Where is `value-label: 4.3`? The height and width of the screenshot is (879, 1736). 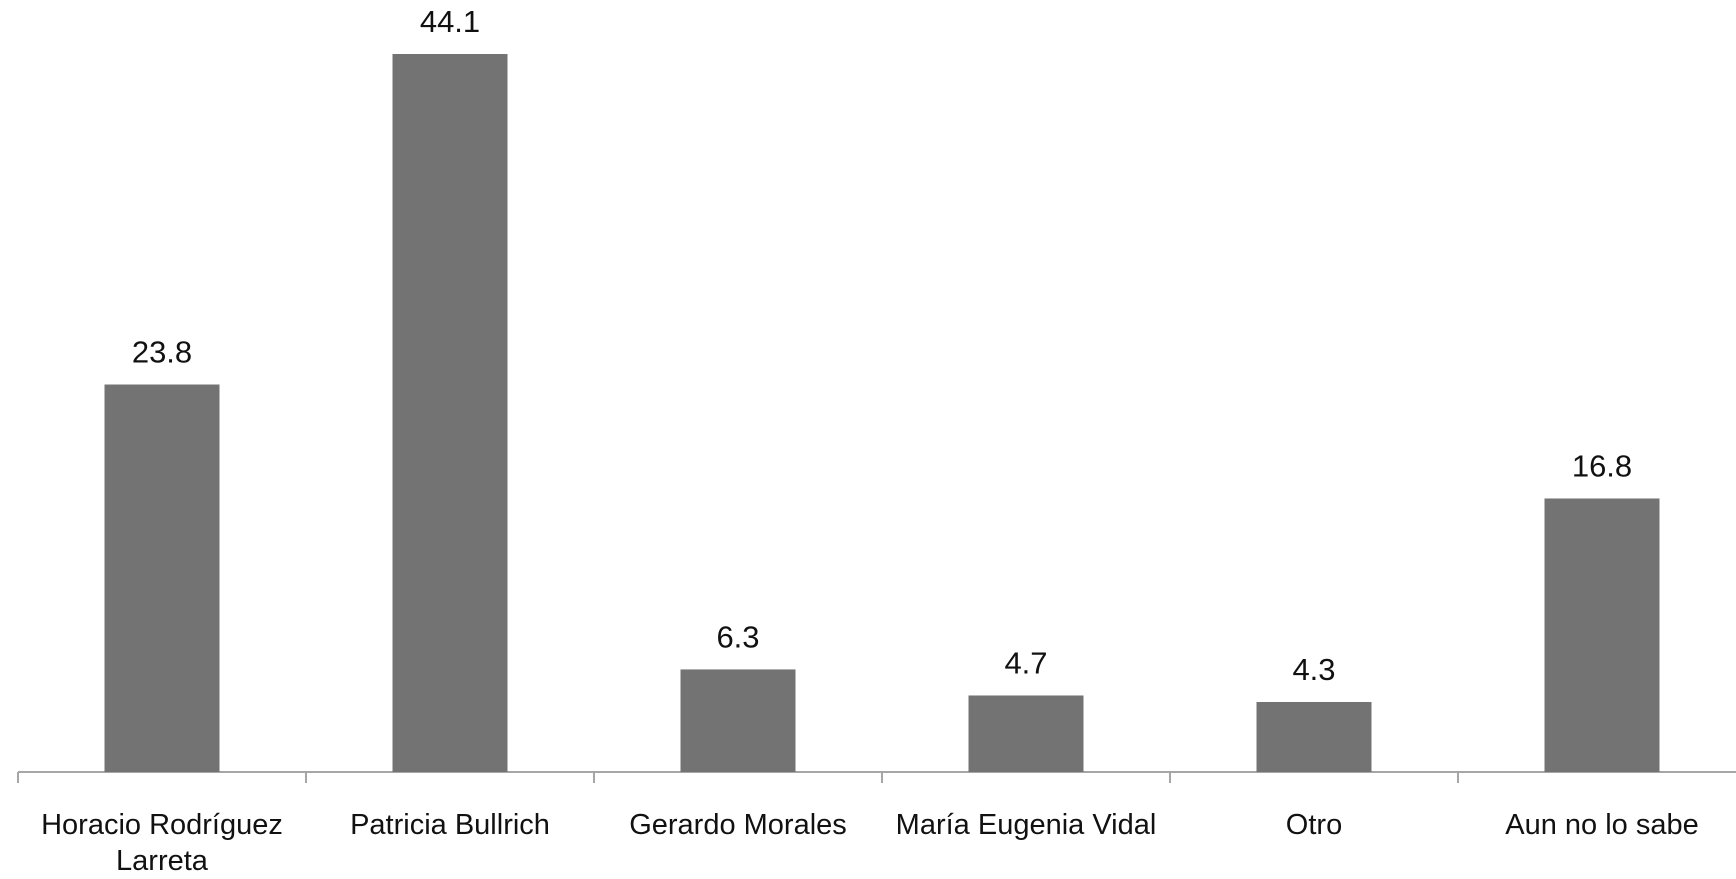
value-label: 4.3 is located at coordinates (1313, 669).